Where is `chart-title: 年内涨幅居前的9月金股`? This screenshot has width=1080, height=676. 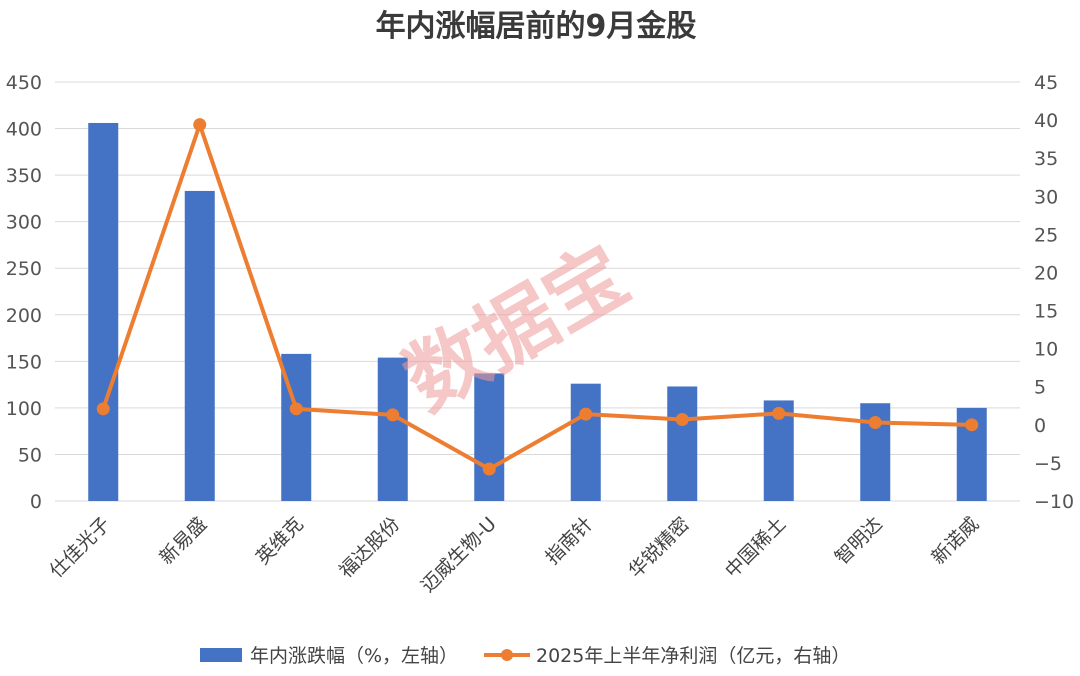 chart-title: 年内涨幅居前的9月金股 is located at coordinates (536, 26).